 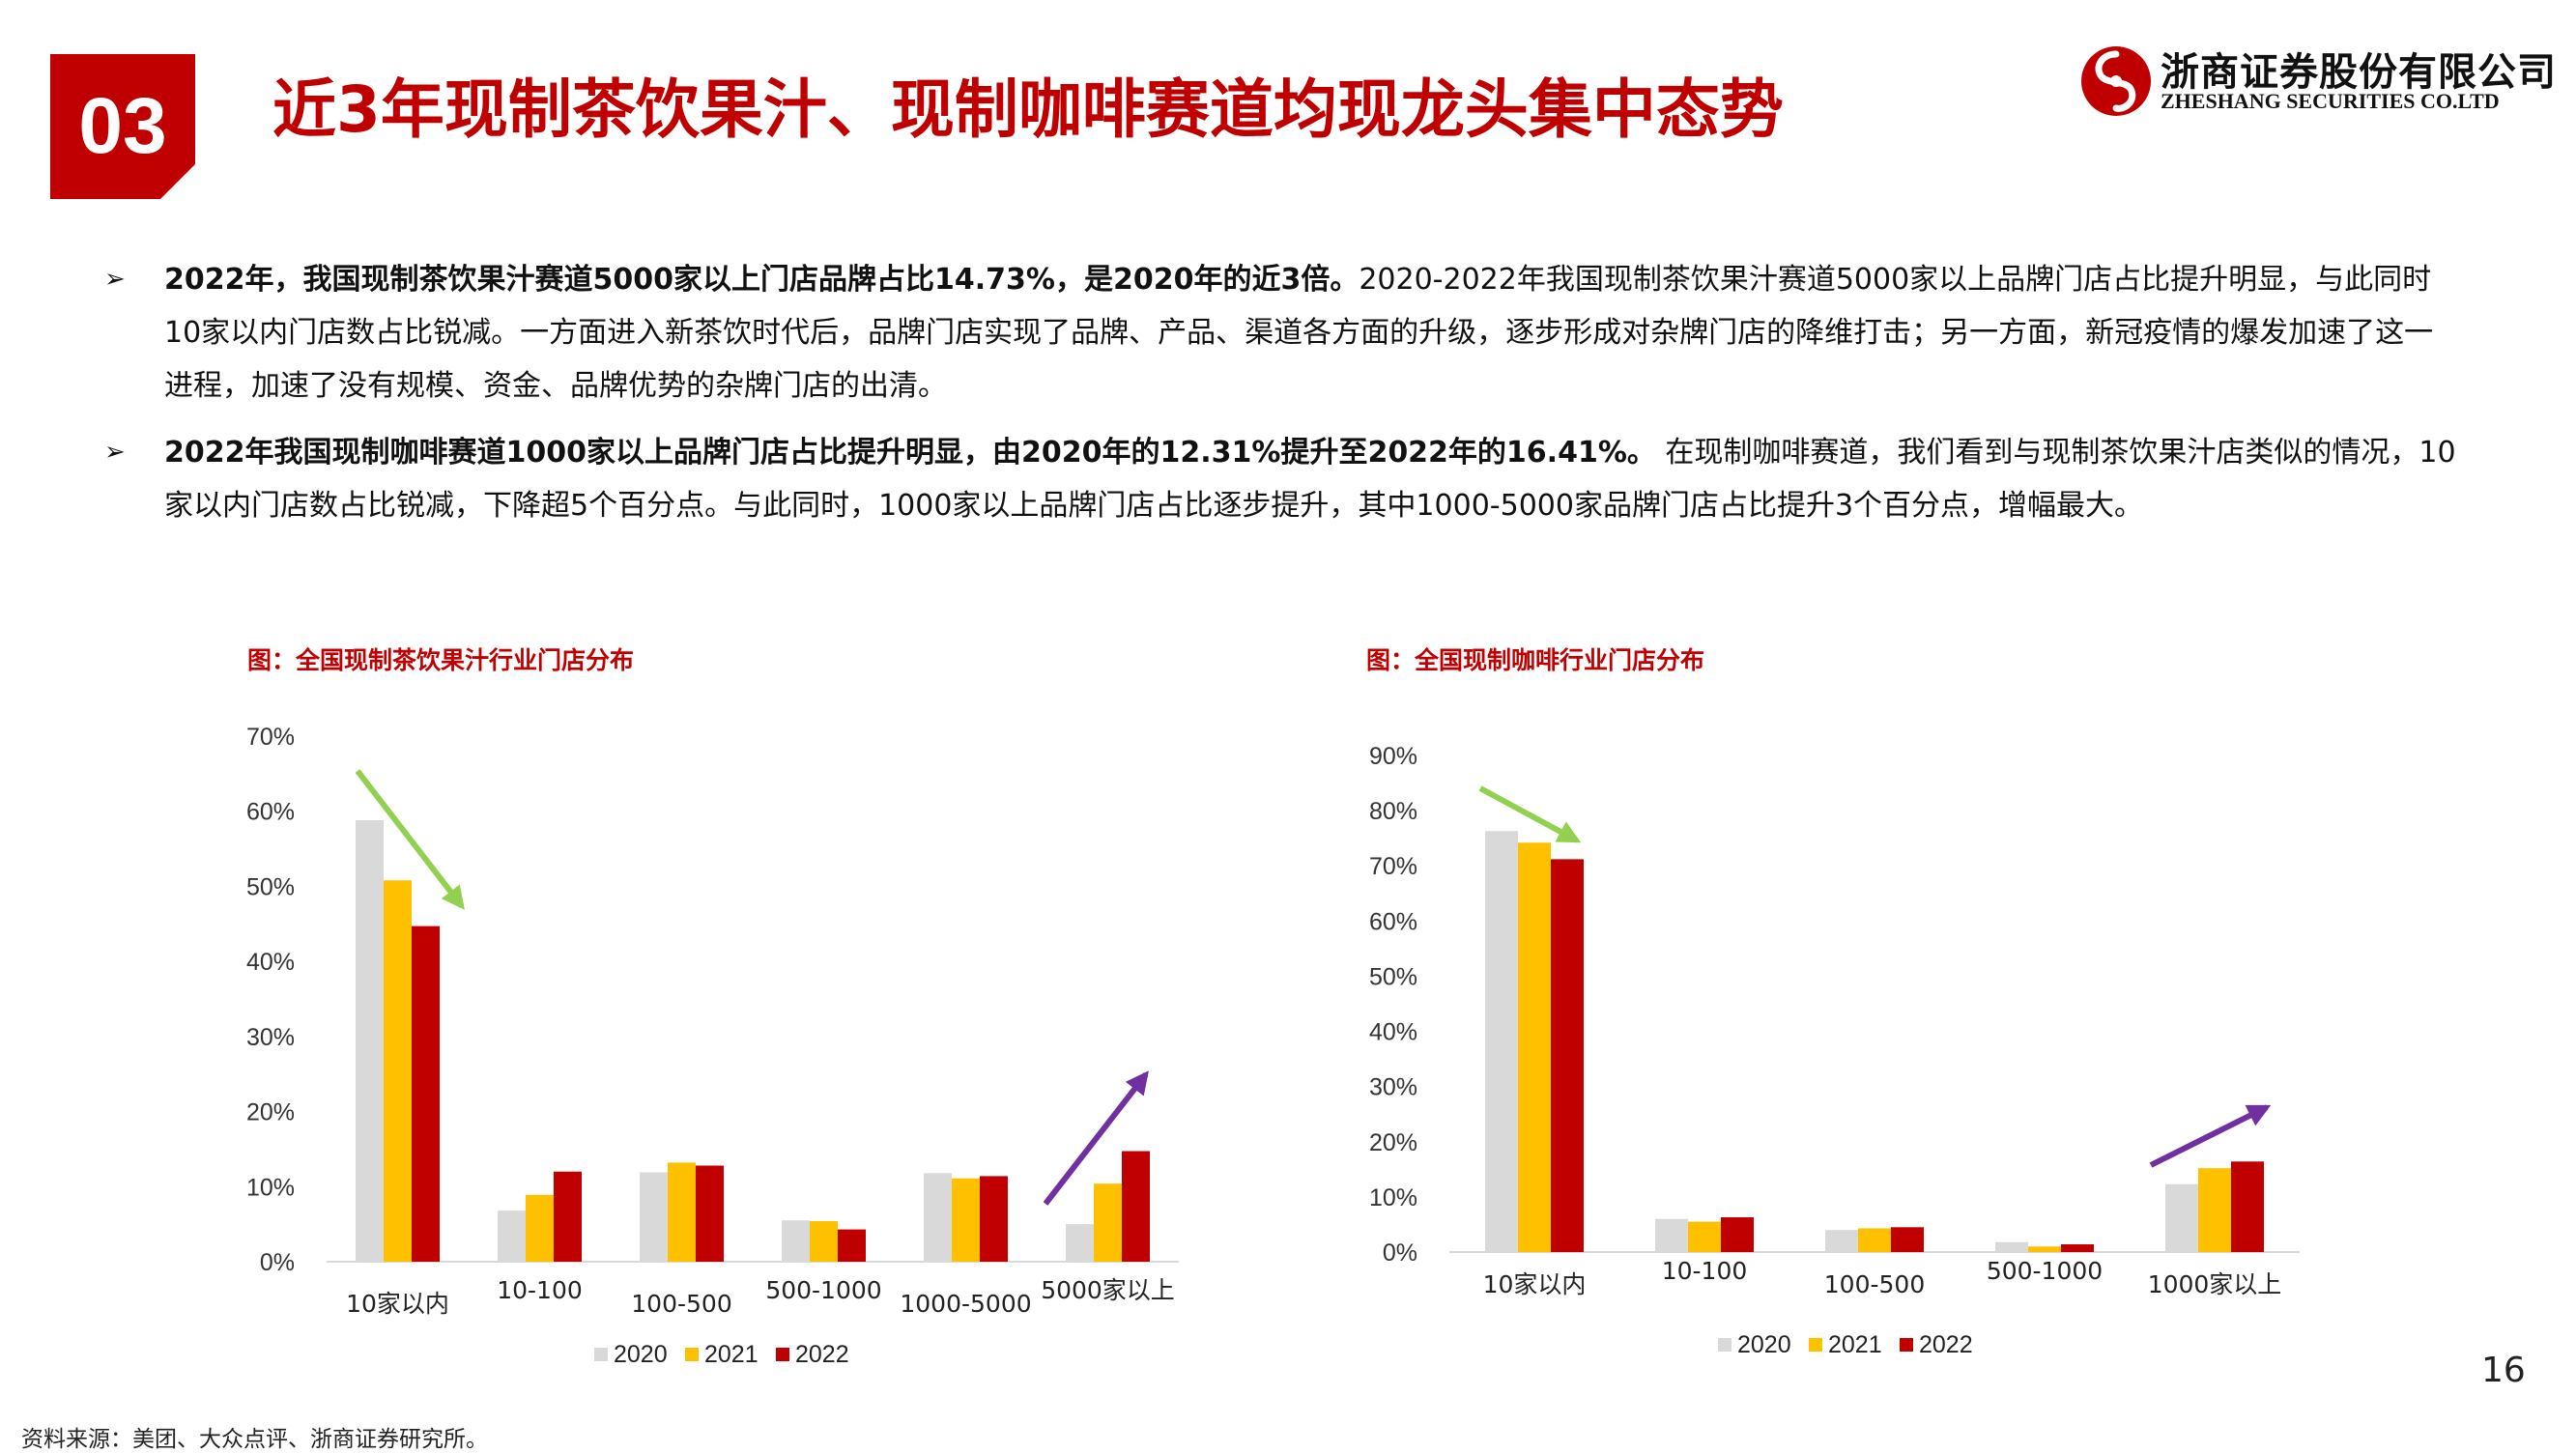 I want to click on page-title: 近3年现制茶饮果汁、现制咖啡赛道均现龙头集中态势, so click(x=1028, y=110).